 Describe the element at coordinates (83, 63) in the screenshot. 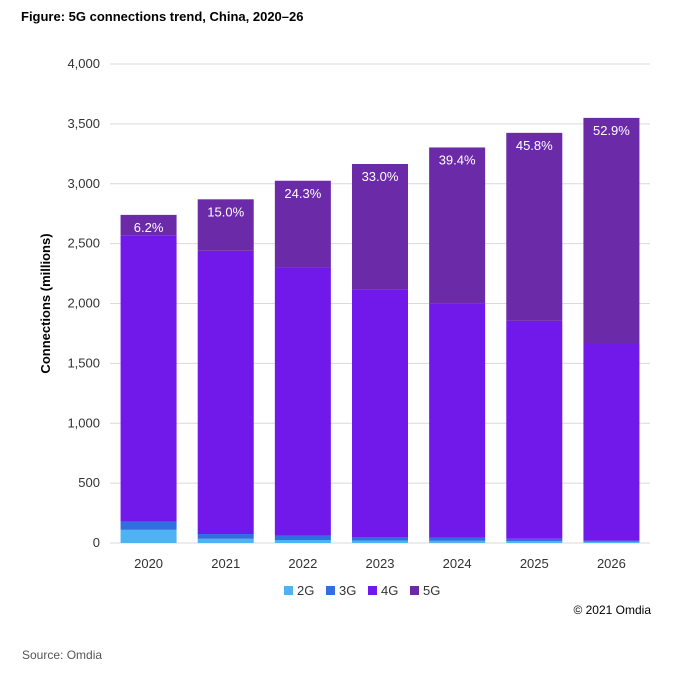

I see `y-tick-label: 4,000` at that location.